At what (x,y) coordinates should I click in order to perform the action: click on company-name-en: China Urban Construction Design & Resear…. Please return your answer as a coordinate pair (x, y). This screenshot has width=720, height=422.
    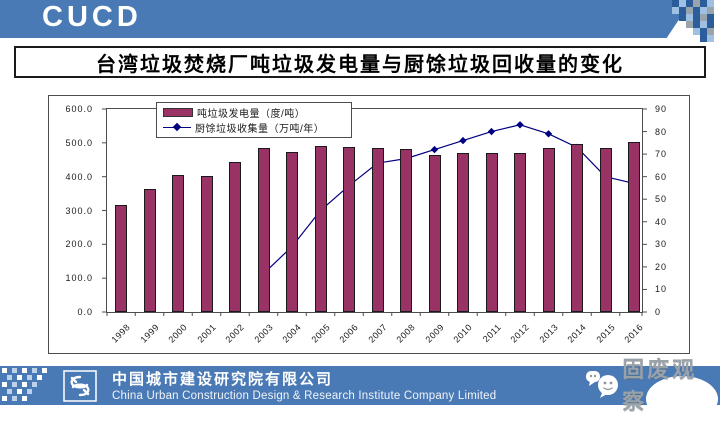
    Looking at the image, I should click on (304, 396).